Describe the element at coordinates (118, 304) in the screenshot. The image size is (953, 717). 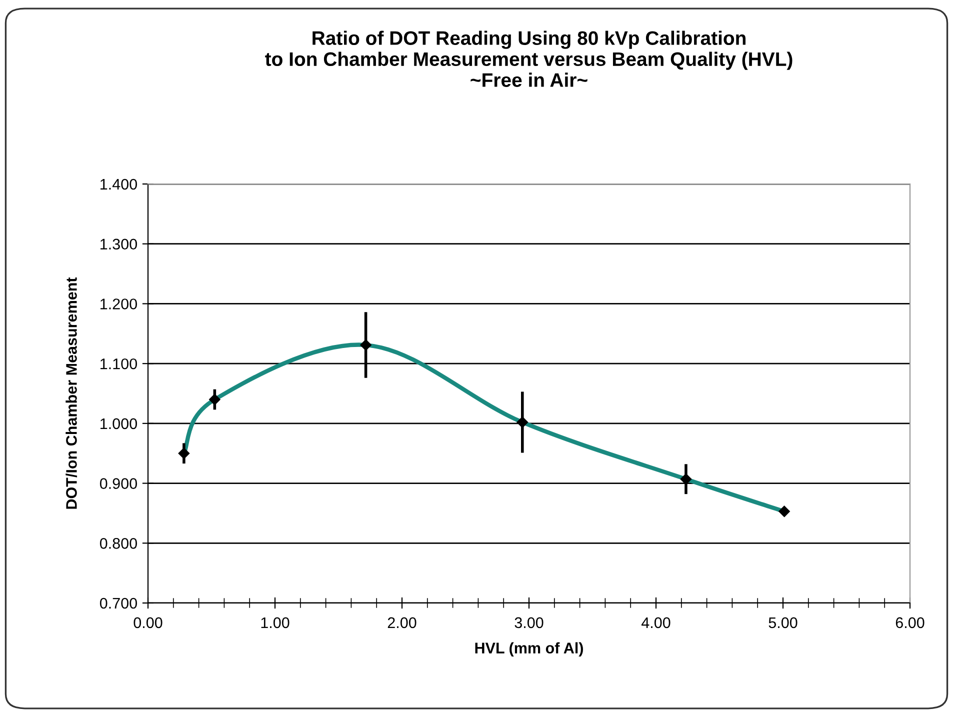
I see `y-tick-label: 1.200` at that location.